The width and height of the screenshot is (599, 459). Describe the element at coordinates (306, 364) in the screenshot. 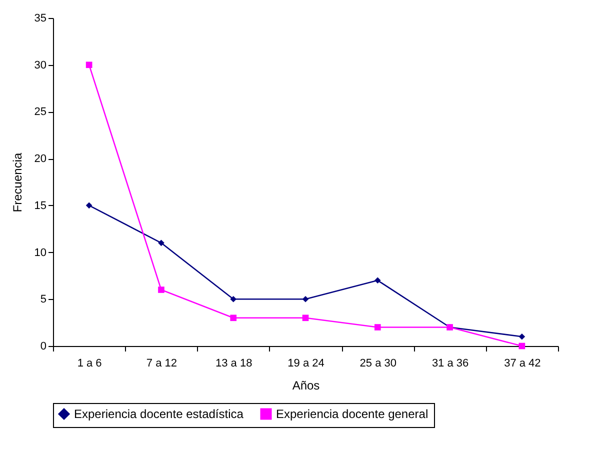

I see `x-tick-label: 19 a 24` at that location.